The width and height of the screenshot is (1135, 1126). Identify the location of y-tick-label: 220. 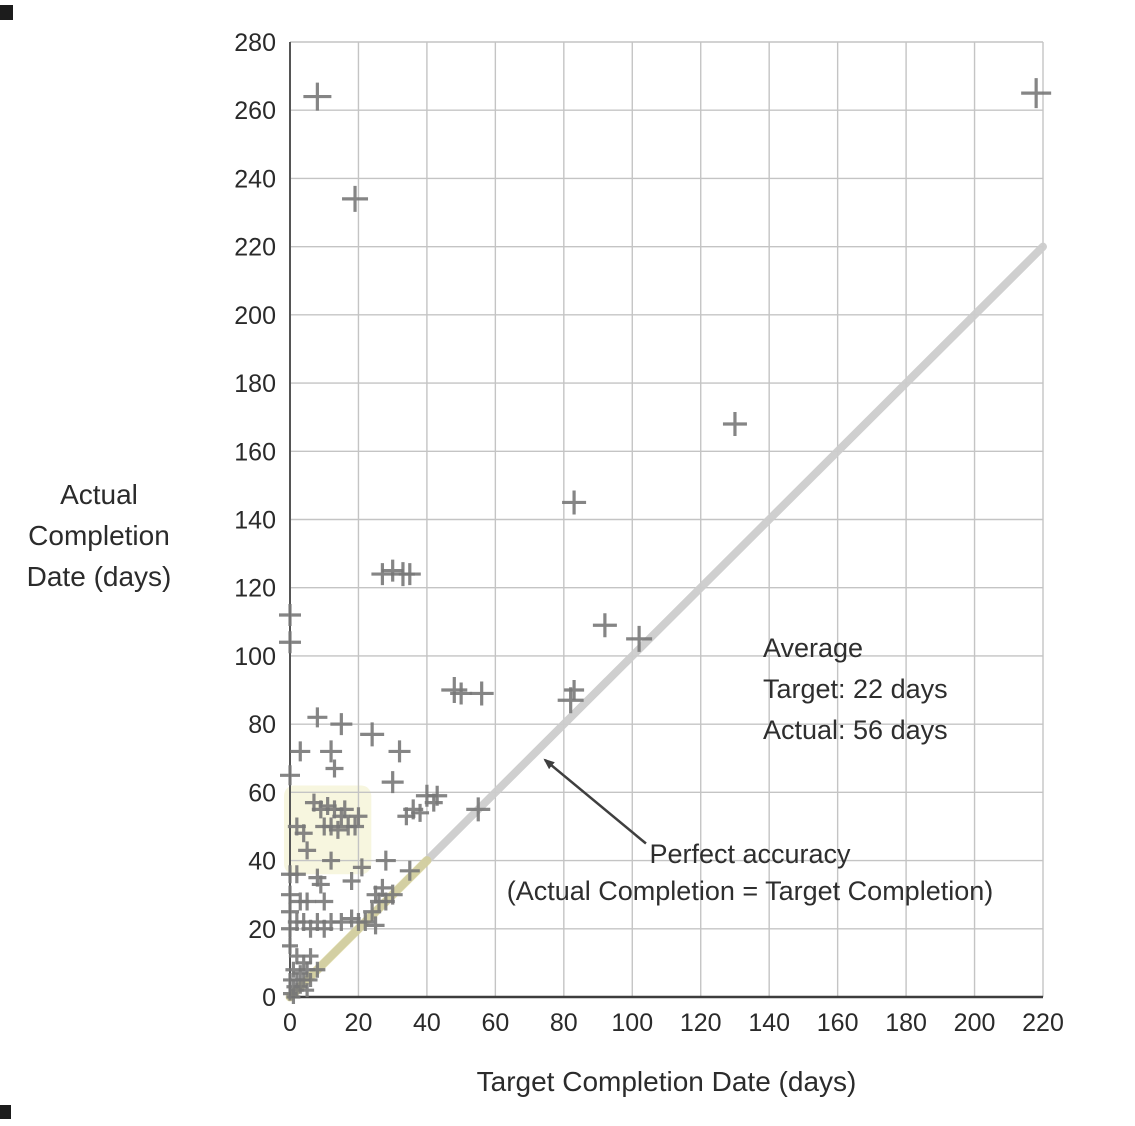
(255, 248).